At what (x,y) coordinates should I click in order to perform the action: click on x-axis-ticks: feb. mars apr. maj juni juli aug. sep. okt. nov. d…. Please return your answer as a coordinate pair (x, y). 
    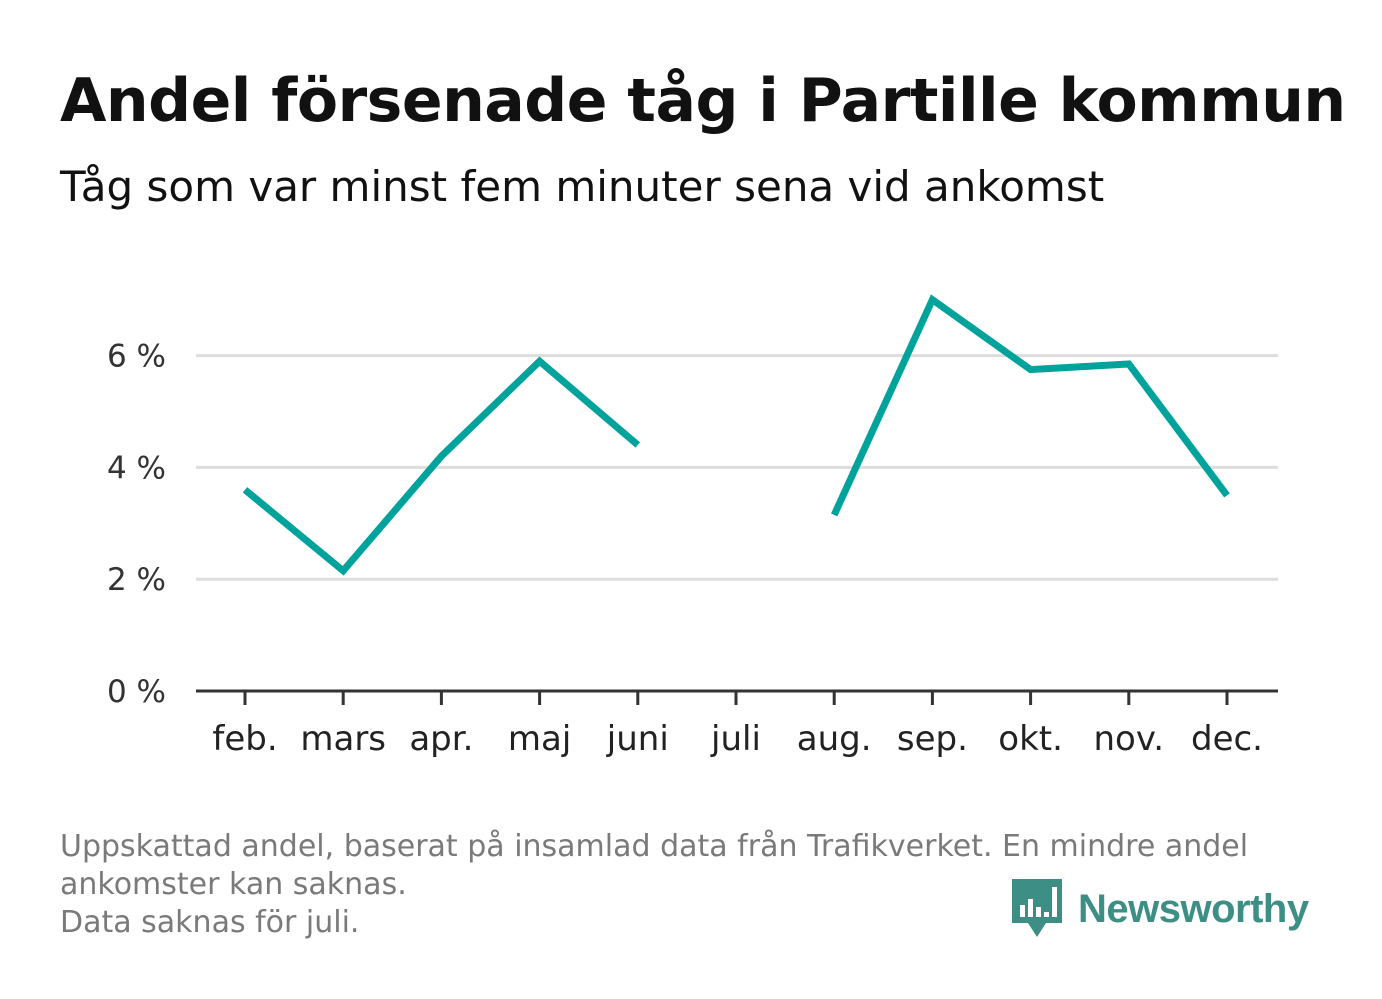
    Looking at the image, I should click on (737, 725).